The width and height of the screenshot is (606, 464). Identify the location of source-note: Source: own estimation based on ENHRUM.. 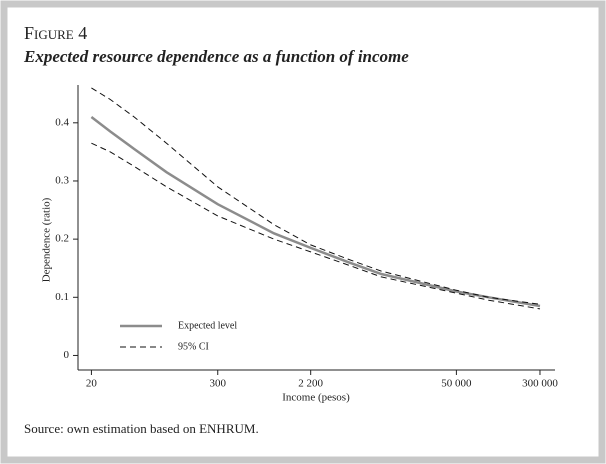
(141, 428).